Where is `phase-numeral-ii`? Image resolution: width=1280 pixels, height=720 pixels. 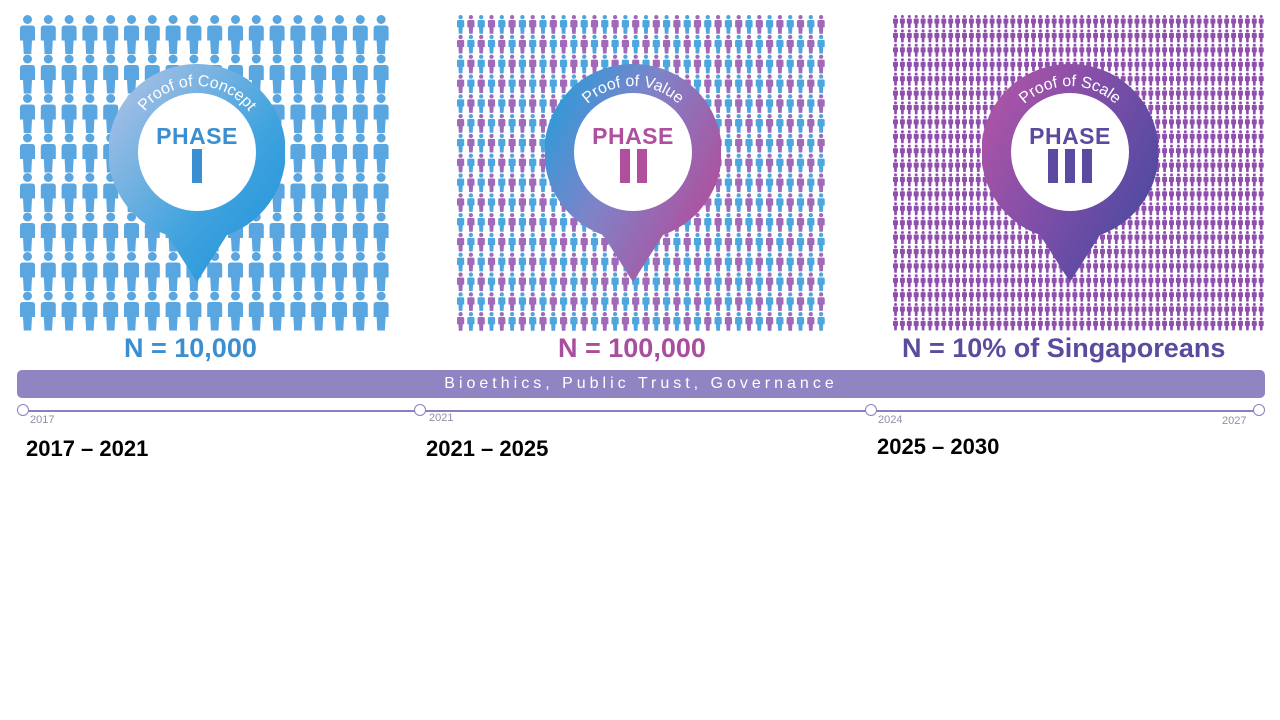 phase-numeral-ii is located at coordinates (633, 168).